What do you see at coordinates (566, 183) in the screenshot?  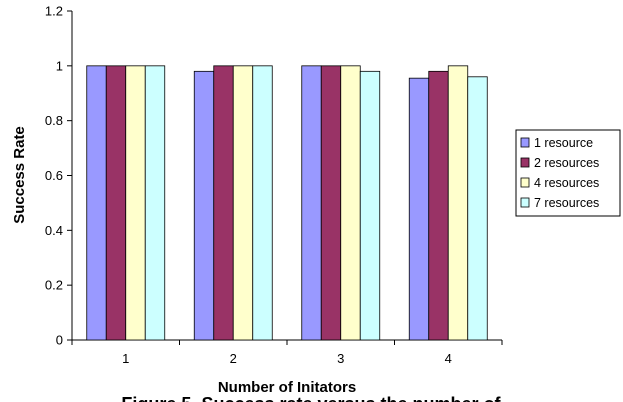 I see `legend-label: 4 resources` at bounding box center [566, 183].